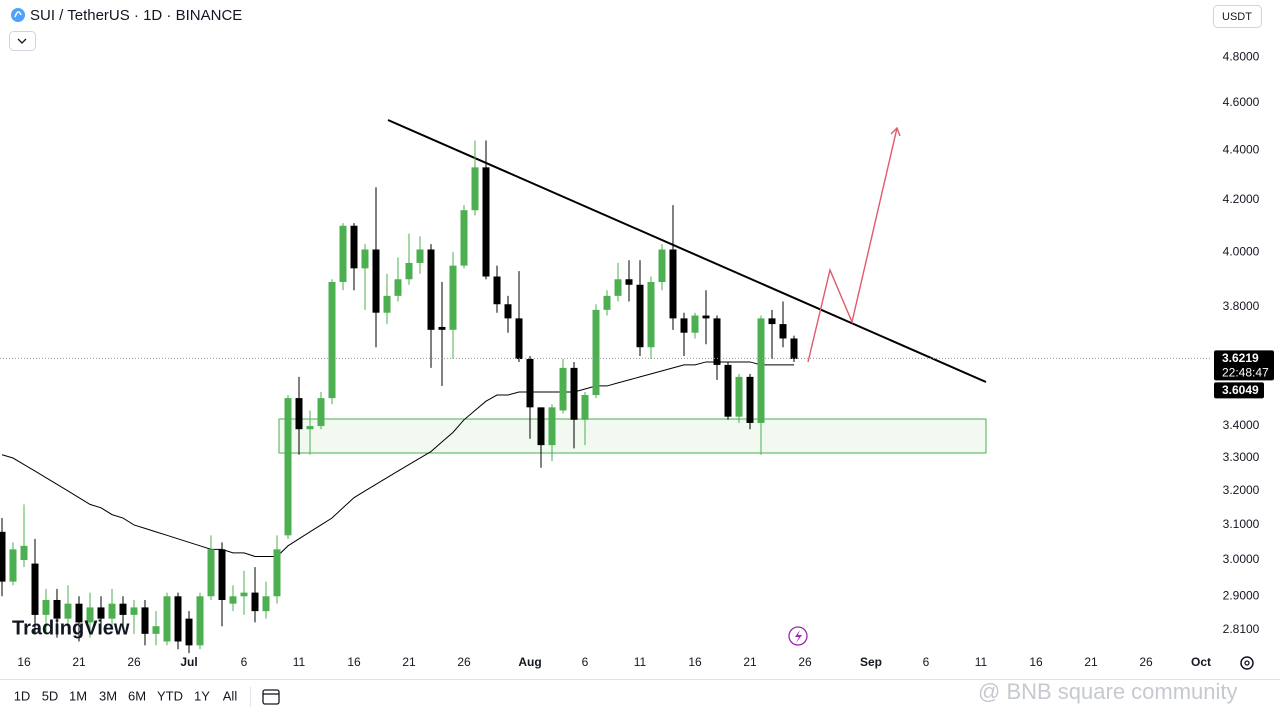 The height and width of the screenshot is (725, 1280). What do you see at coordinates (170, 695) in the screenshot?
I see `range-button: YTD` at bounding box center [170, 695].